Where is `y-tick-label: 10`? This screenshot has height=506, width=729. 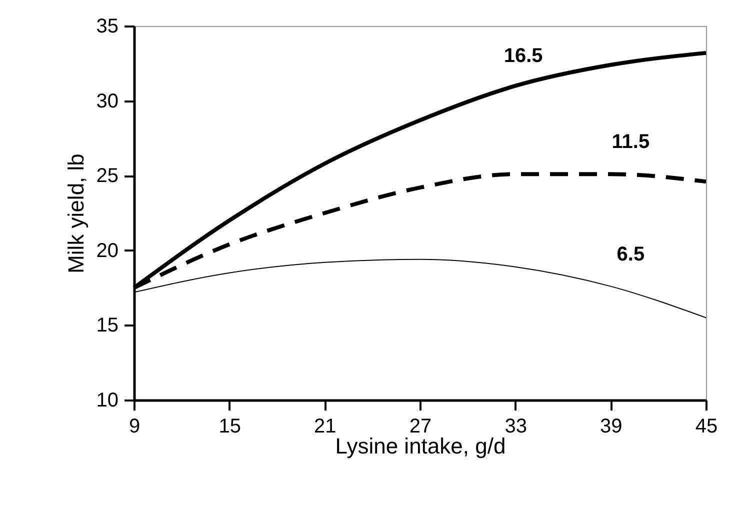
y-tick-label: 10 is located at coordinates (107, 401).